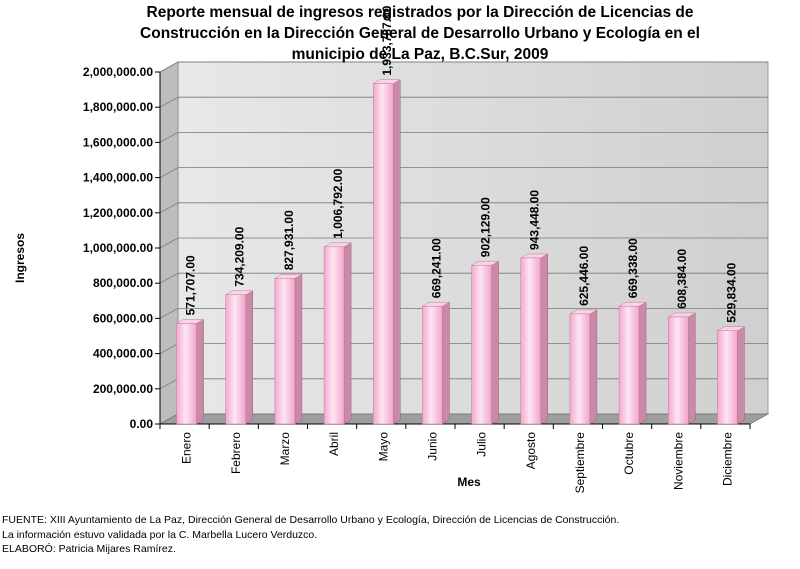  Describe the element at coordinates (187, 448) in the screenshot. I see `x-tick-label: Enero` at that location.